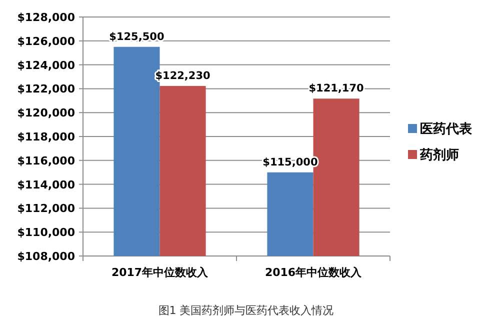  I want to click on y-tick-label: $116,000, so click(46, 161).